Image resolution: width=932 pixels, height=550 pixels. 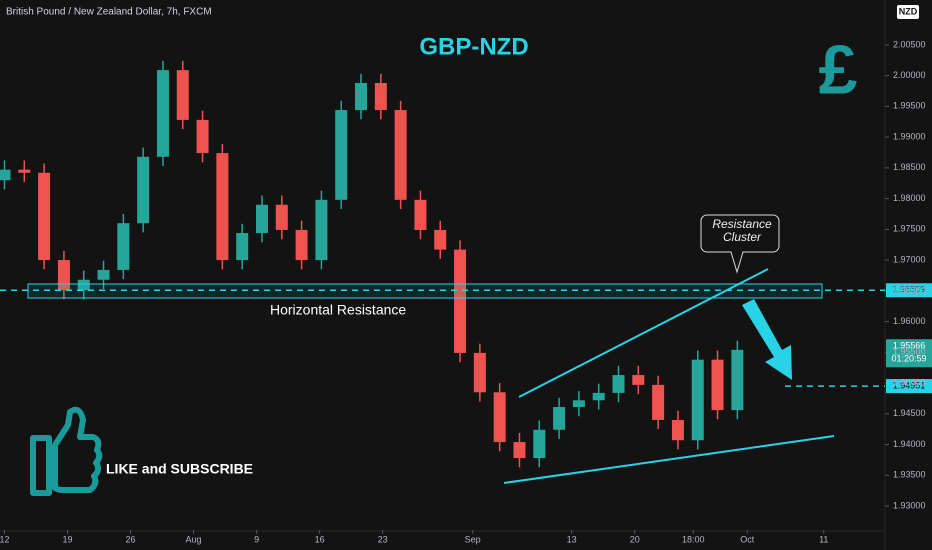 I want to click on price-labels: 1.96509 1.94951 1.95566 01:20:59, so click(x=909, y=338).